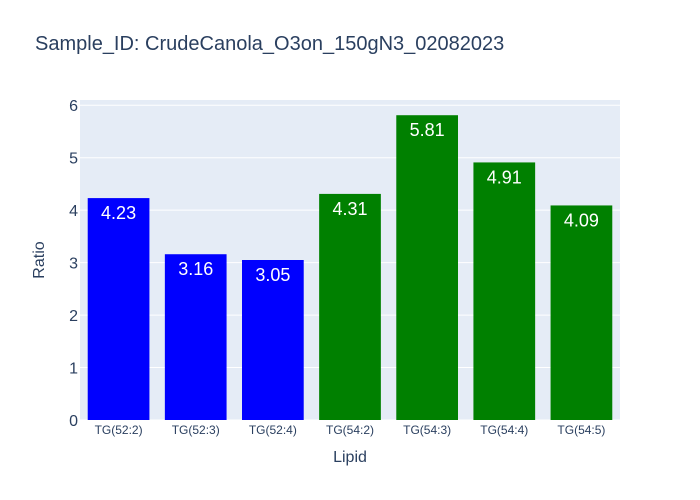  I want to click on x-tick-label: TG(52:4), so click(273, 430).